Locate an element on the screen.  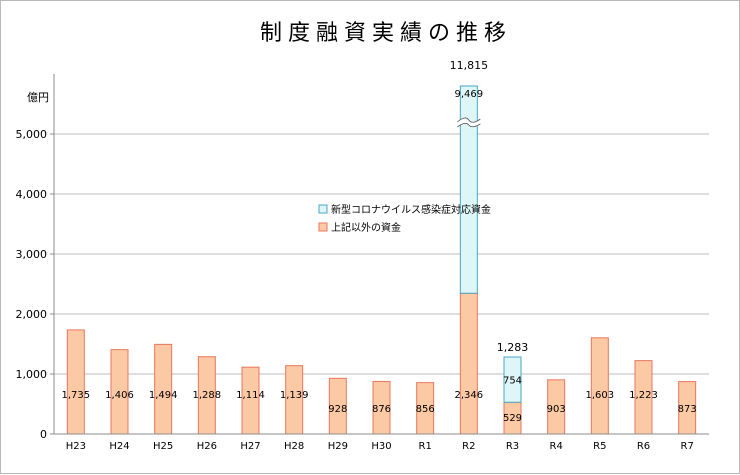
data-label-covid: 754 is located at coordinates (512, 381).